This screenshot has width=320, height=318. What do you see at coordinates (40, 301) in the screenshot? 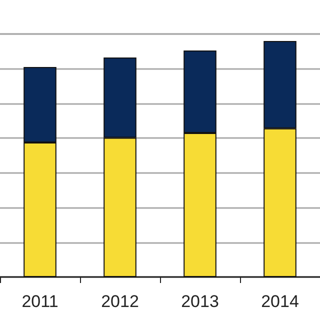
I see `x-tick-label: 2011` at bounding box center [40, 301].